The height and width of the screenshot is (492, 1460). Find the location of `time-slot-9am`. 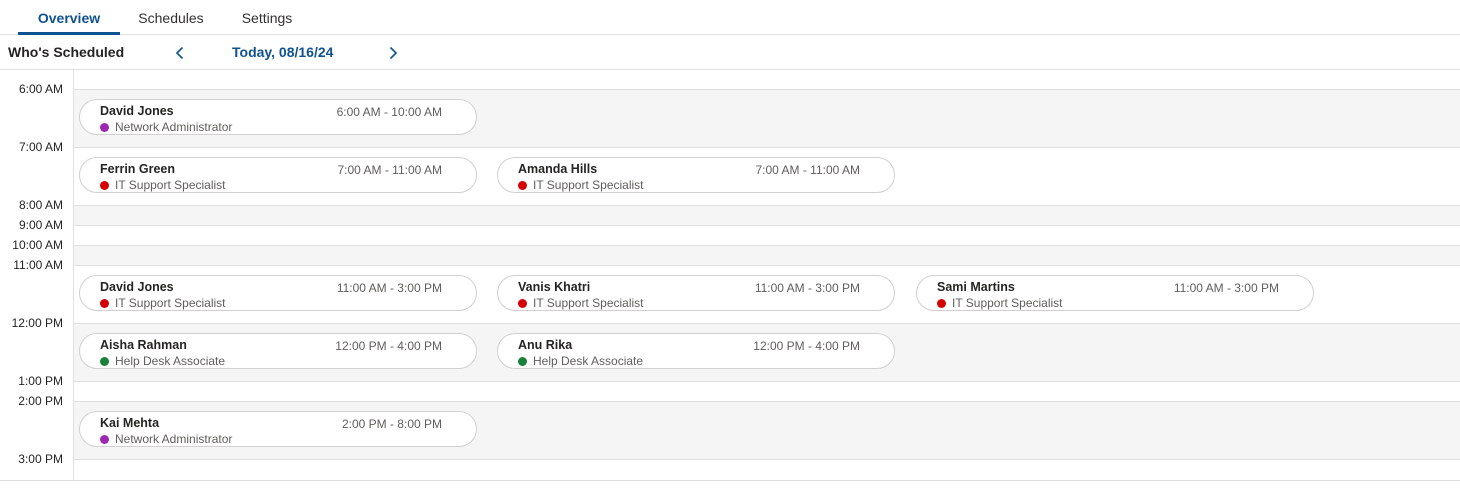

time-slot-9am is located at coordinates (767, 235).